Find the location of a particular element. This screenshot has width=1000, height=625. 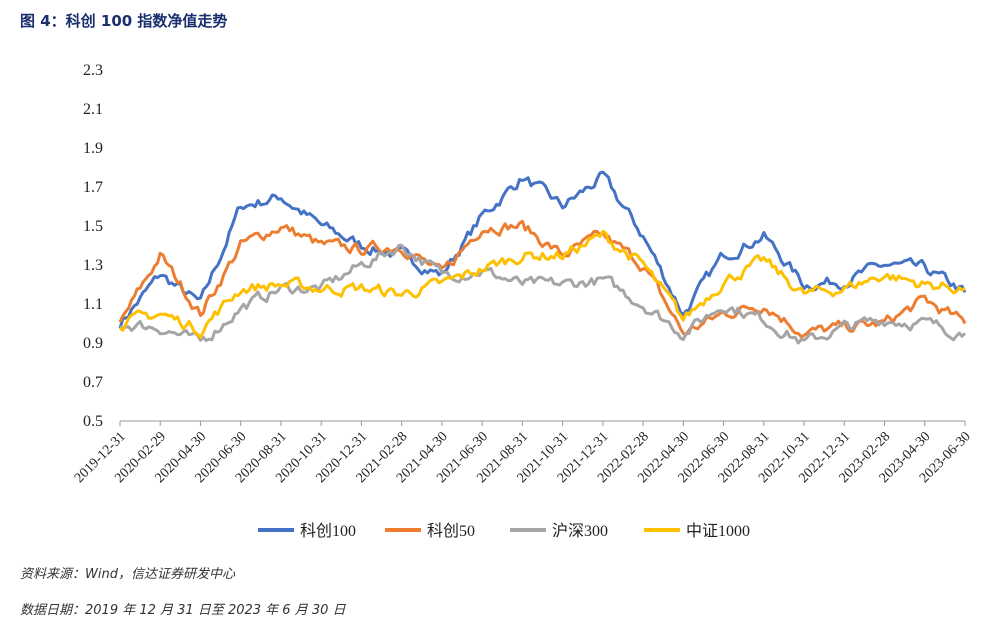

legend-label: 科创100 is located at coordinates (328, 531).